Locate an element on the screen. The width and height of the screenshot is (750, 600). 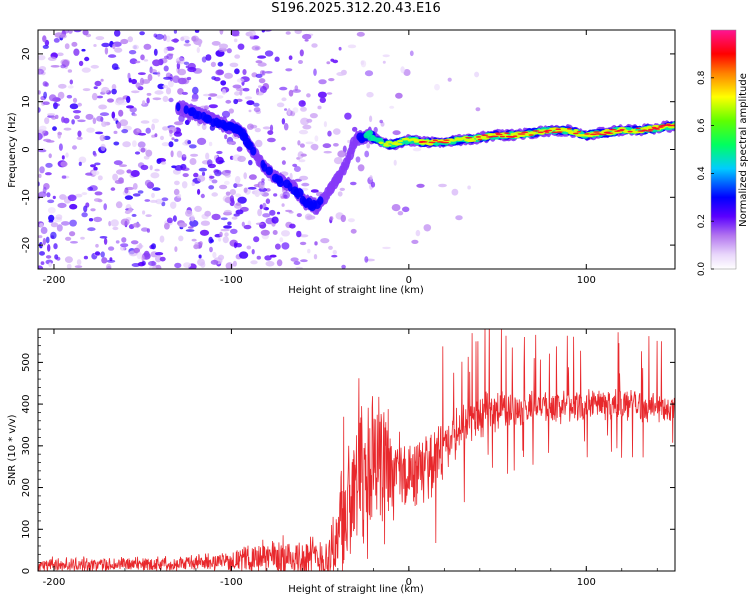
snr-x-tick-label: -200 is located at coordinates (54, 582).